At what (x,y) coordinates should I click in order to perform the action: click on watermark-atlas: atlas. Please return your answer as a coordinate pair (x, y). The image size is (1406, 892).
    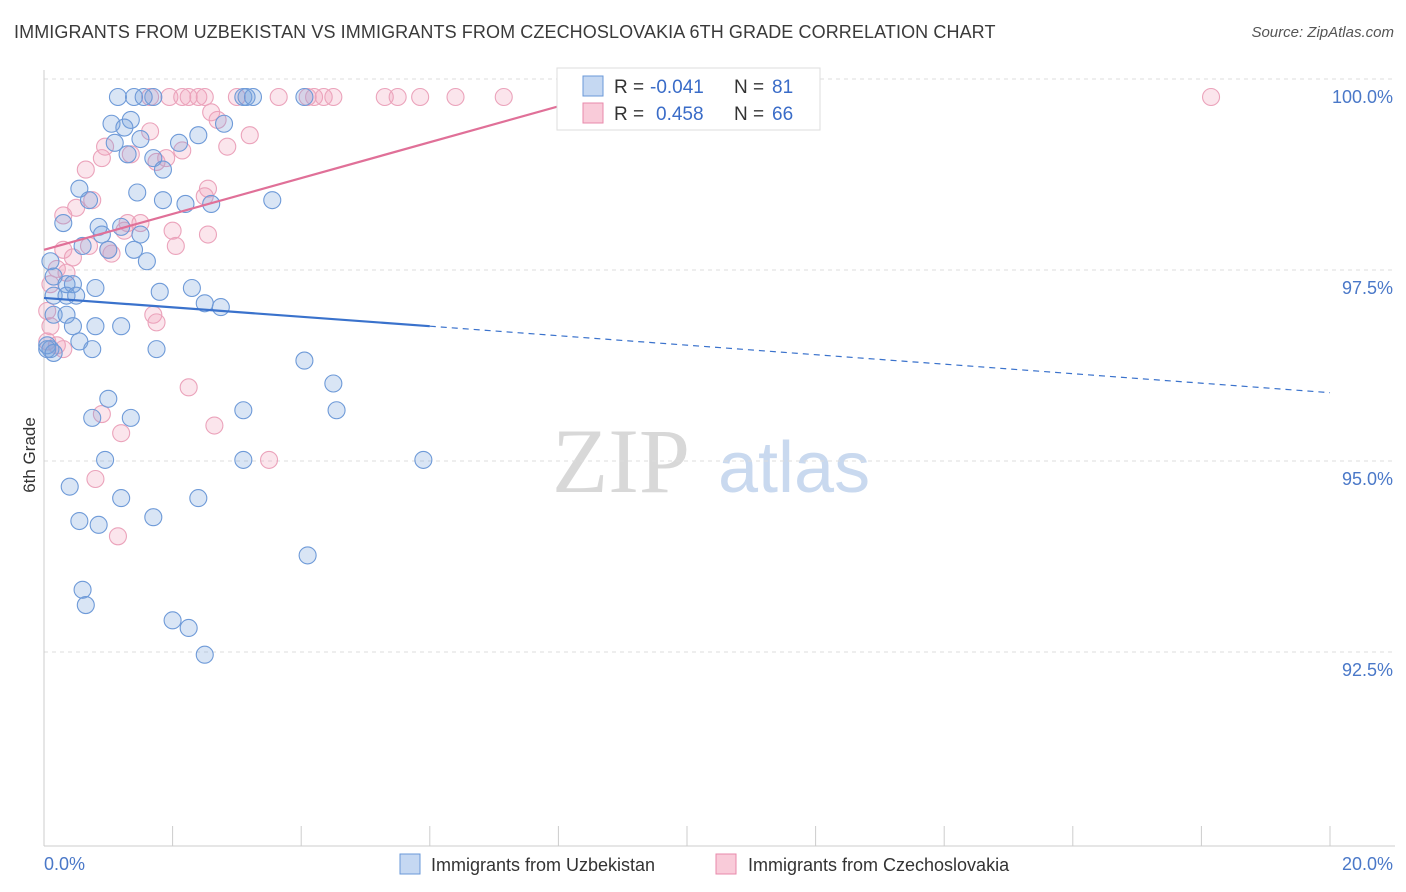
    Looking at the image, I should click on (794, 468).